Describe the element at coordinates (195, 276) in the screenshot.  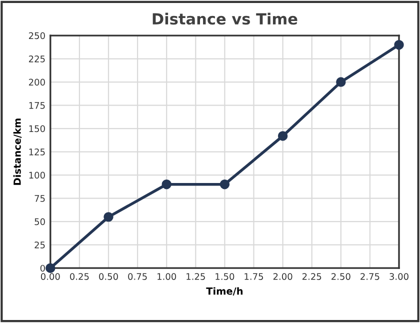
I see `x-tick-label: 1.25` at that location.